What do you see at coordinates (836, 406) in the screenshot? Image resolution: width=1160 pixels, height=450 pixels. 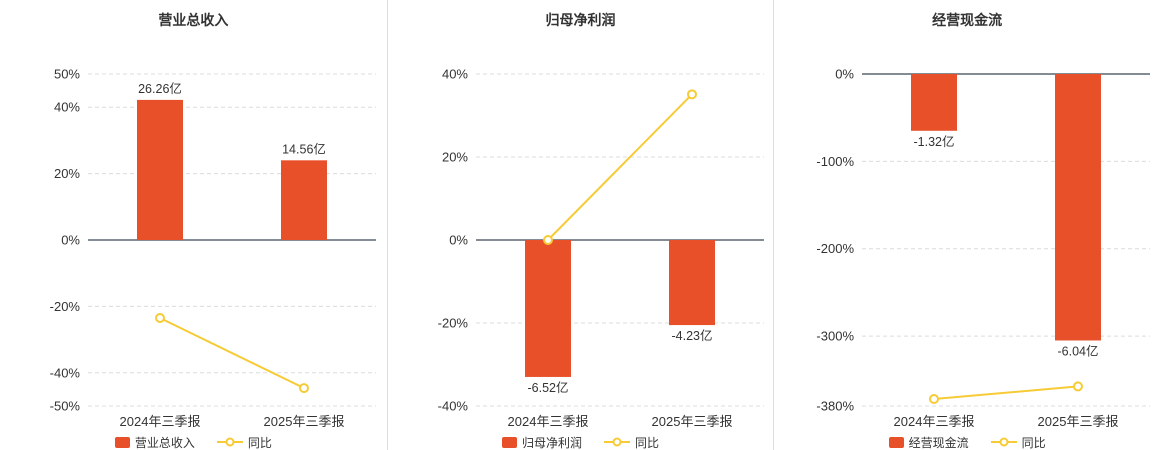 I see `y-tick-label: -380%` at bounding box center [836, 406].